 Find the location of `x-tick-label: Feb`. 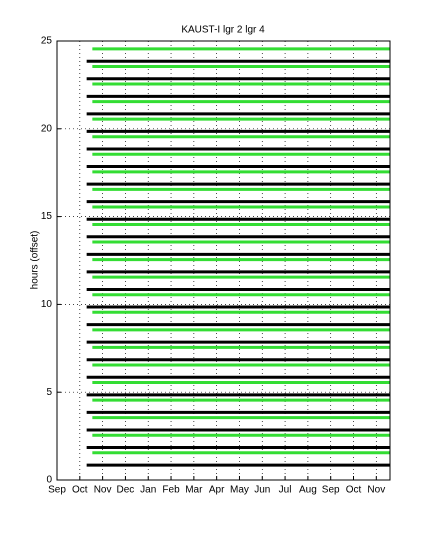

x-tick-label: Feb is located at coordinates (171, 490).